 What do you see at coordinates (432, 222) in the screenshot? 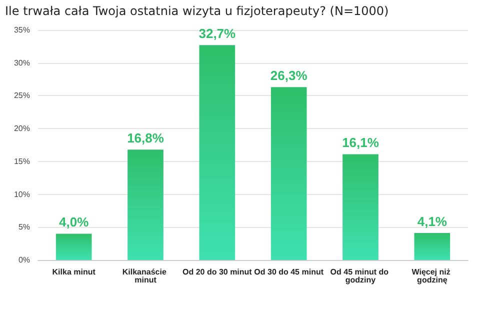
I see `data-label: 4,1%` at bounding box center [432, 222].